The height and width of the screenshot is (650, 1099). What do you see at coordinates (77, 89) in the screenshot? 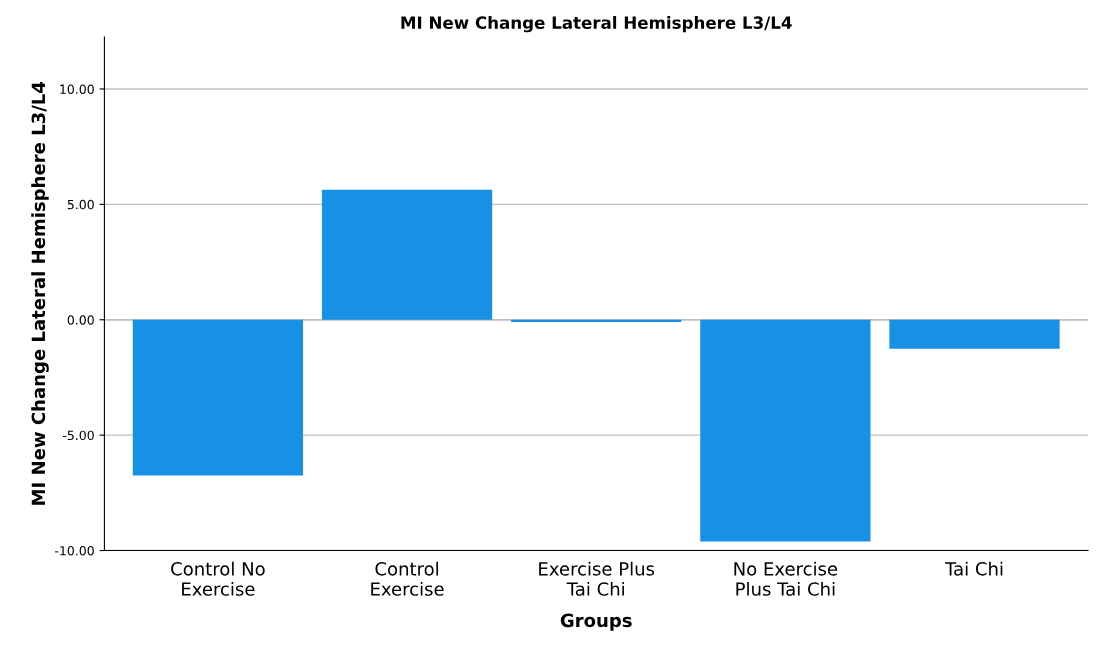
I see `y-tick-label: 10.00` at bounding box center [77, 89].